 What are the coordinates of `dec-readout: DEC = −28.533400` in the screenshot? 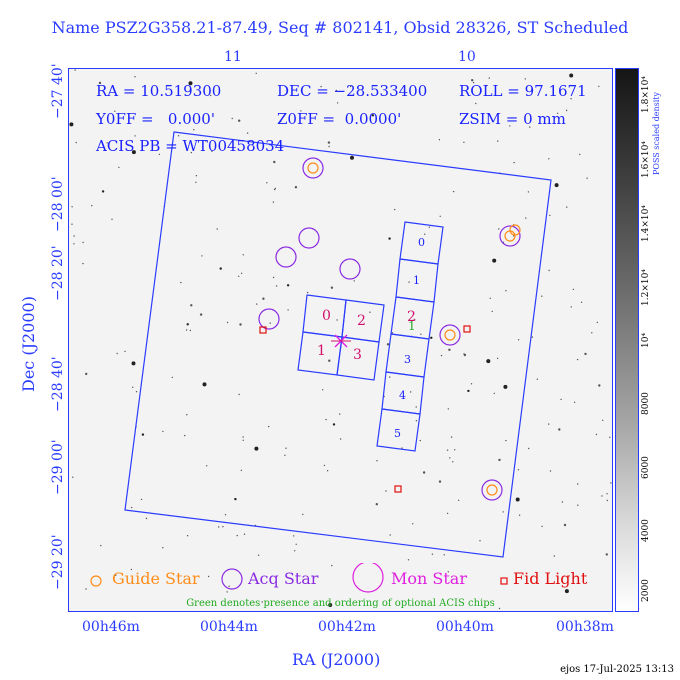 It's located at (352, 91).